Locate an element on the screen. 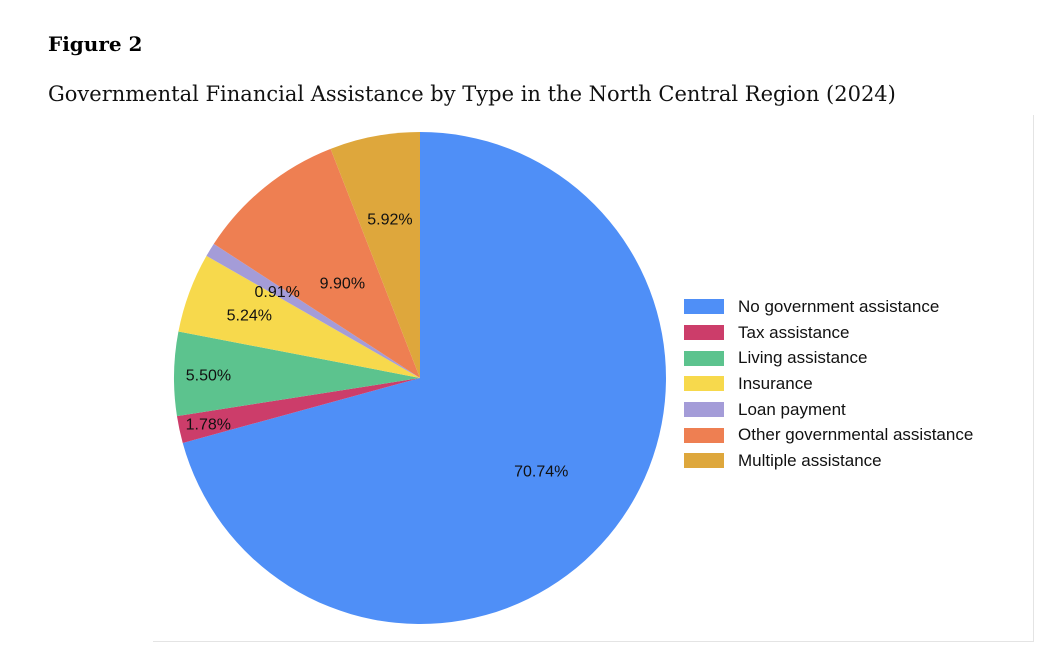 This screenshot has width=1050, height=652. pie-slice-loan-payment is located at coordinates (313, 310).